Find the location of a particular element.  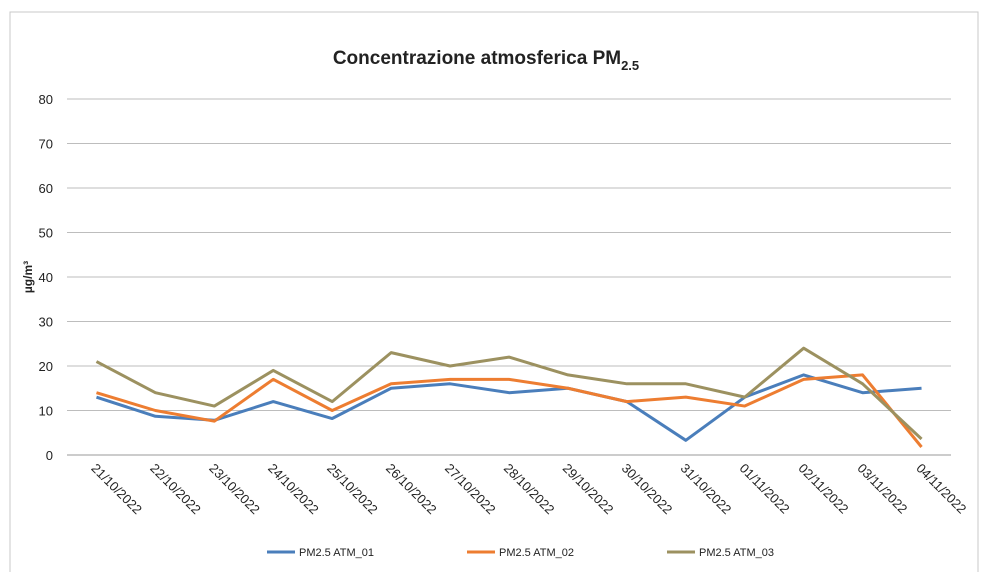

x-tick-label: 30/10/2022 is located at coordinates (647, 489).